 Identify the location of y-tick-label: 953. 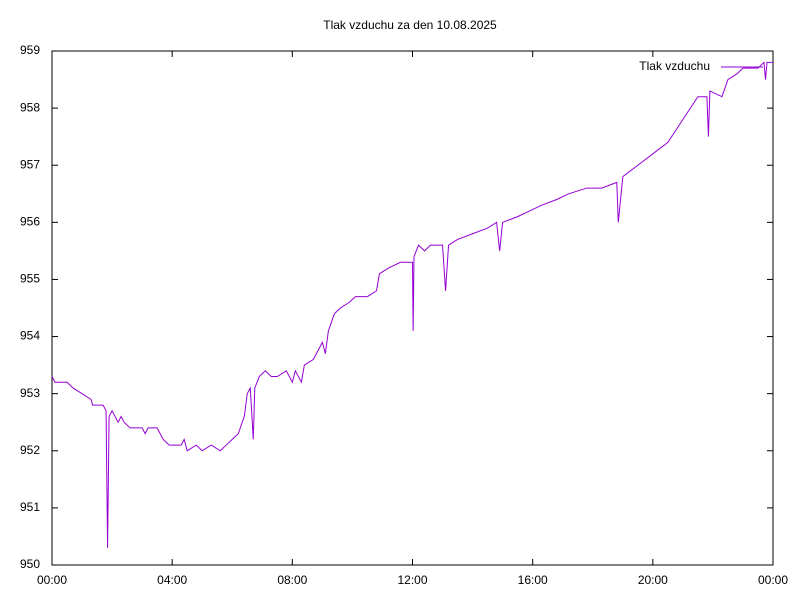
(30, 393).